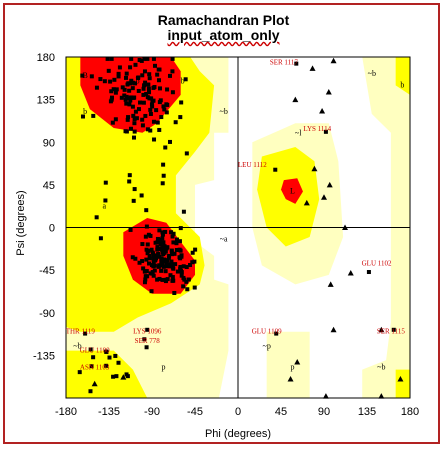  I want to click on allowed-region-bottom, so click(107, 374).